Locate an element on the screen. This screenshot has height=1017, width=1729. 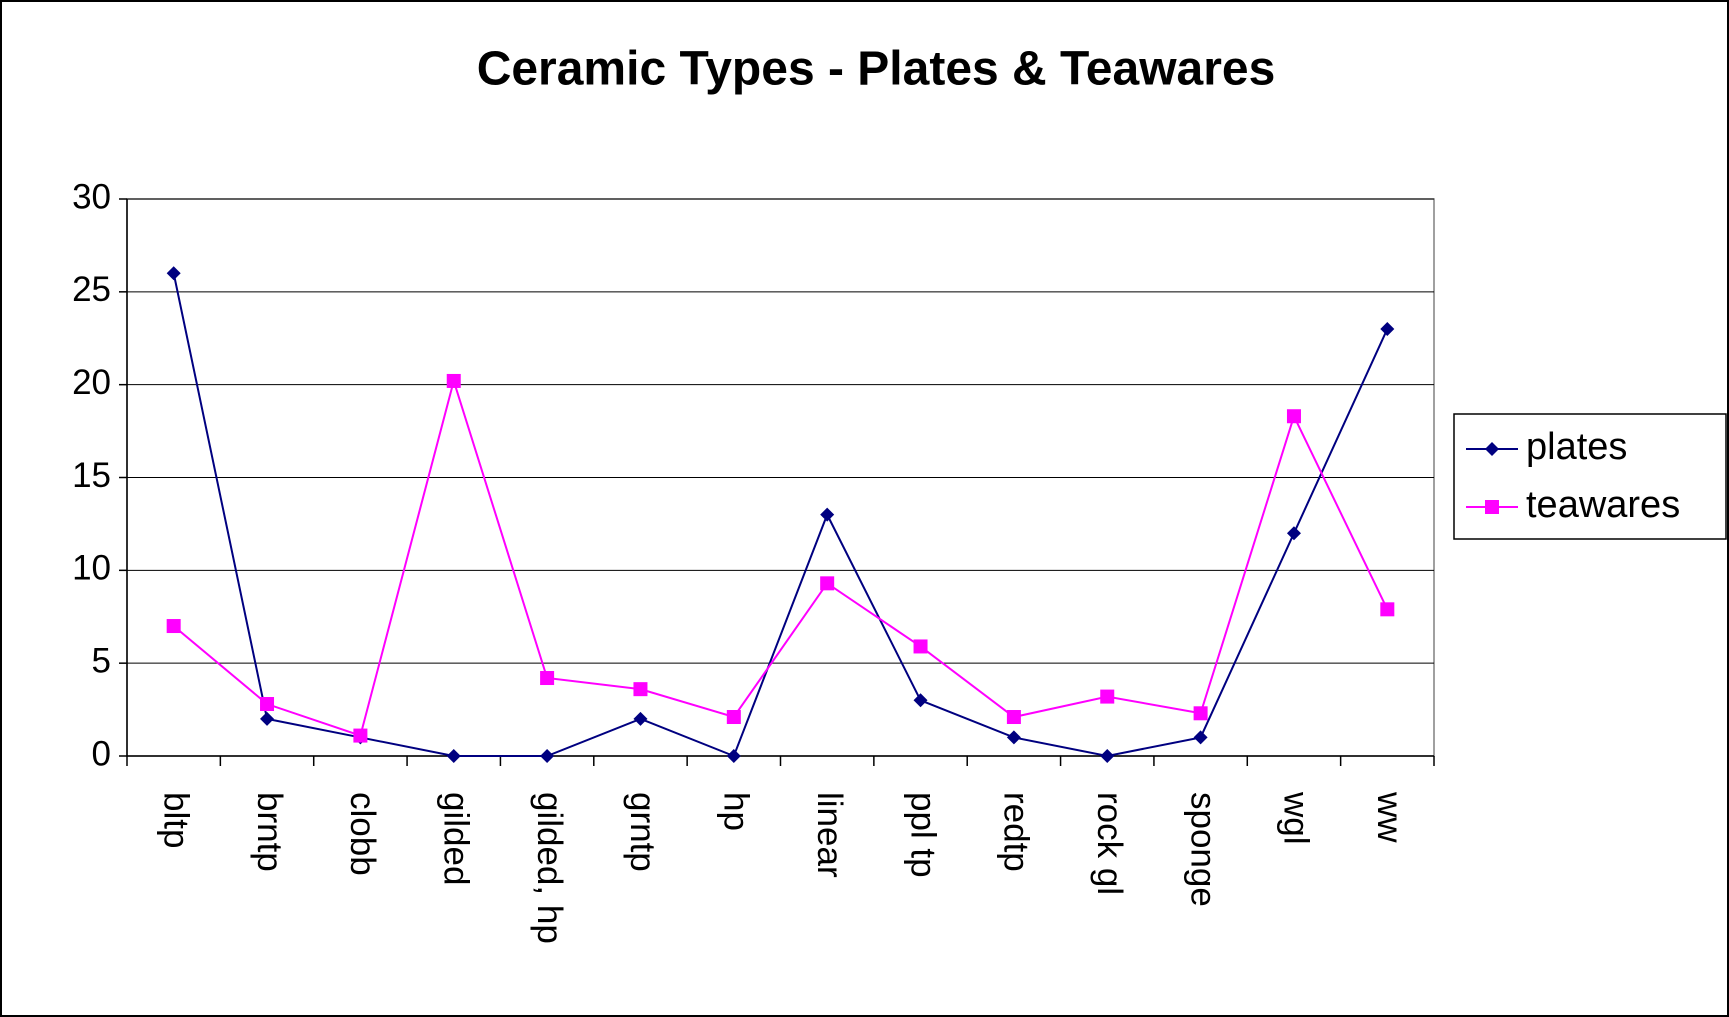
x-tick-label: wgl is located at coordinates (1296, 818).